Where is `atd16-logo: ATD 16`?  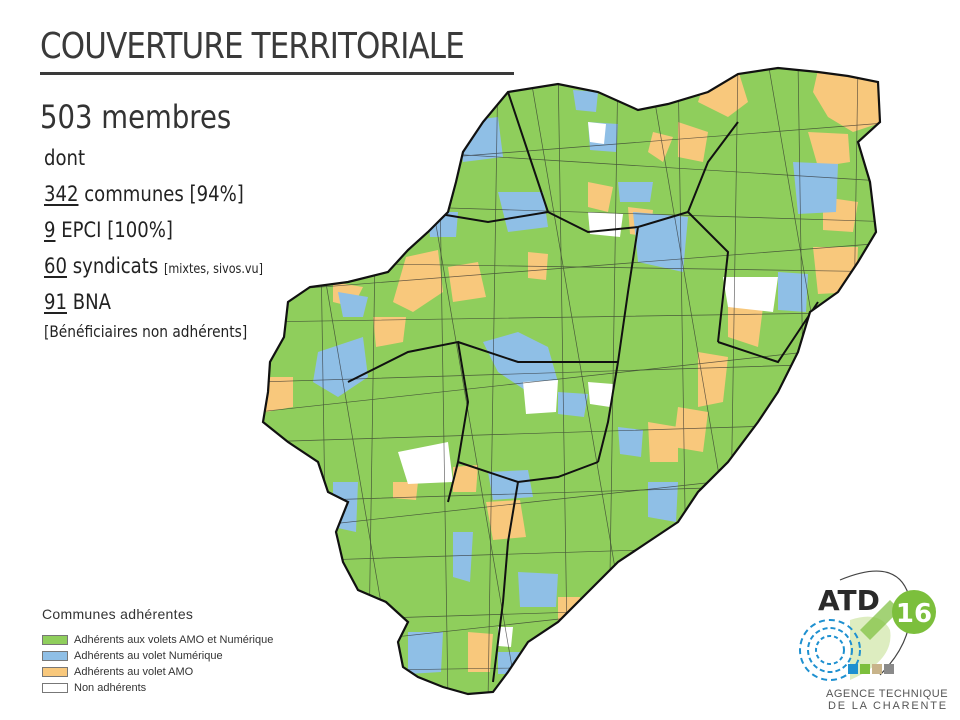 atd16-logo: ATD 16 is located at coordinates (867, 625).